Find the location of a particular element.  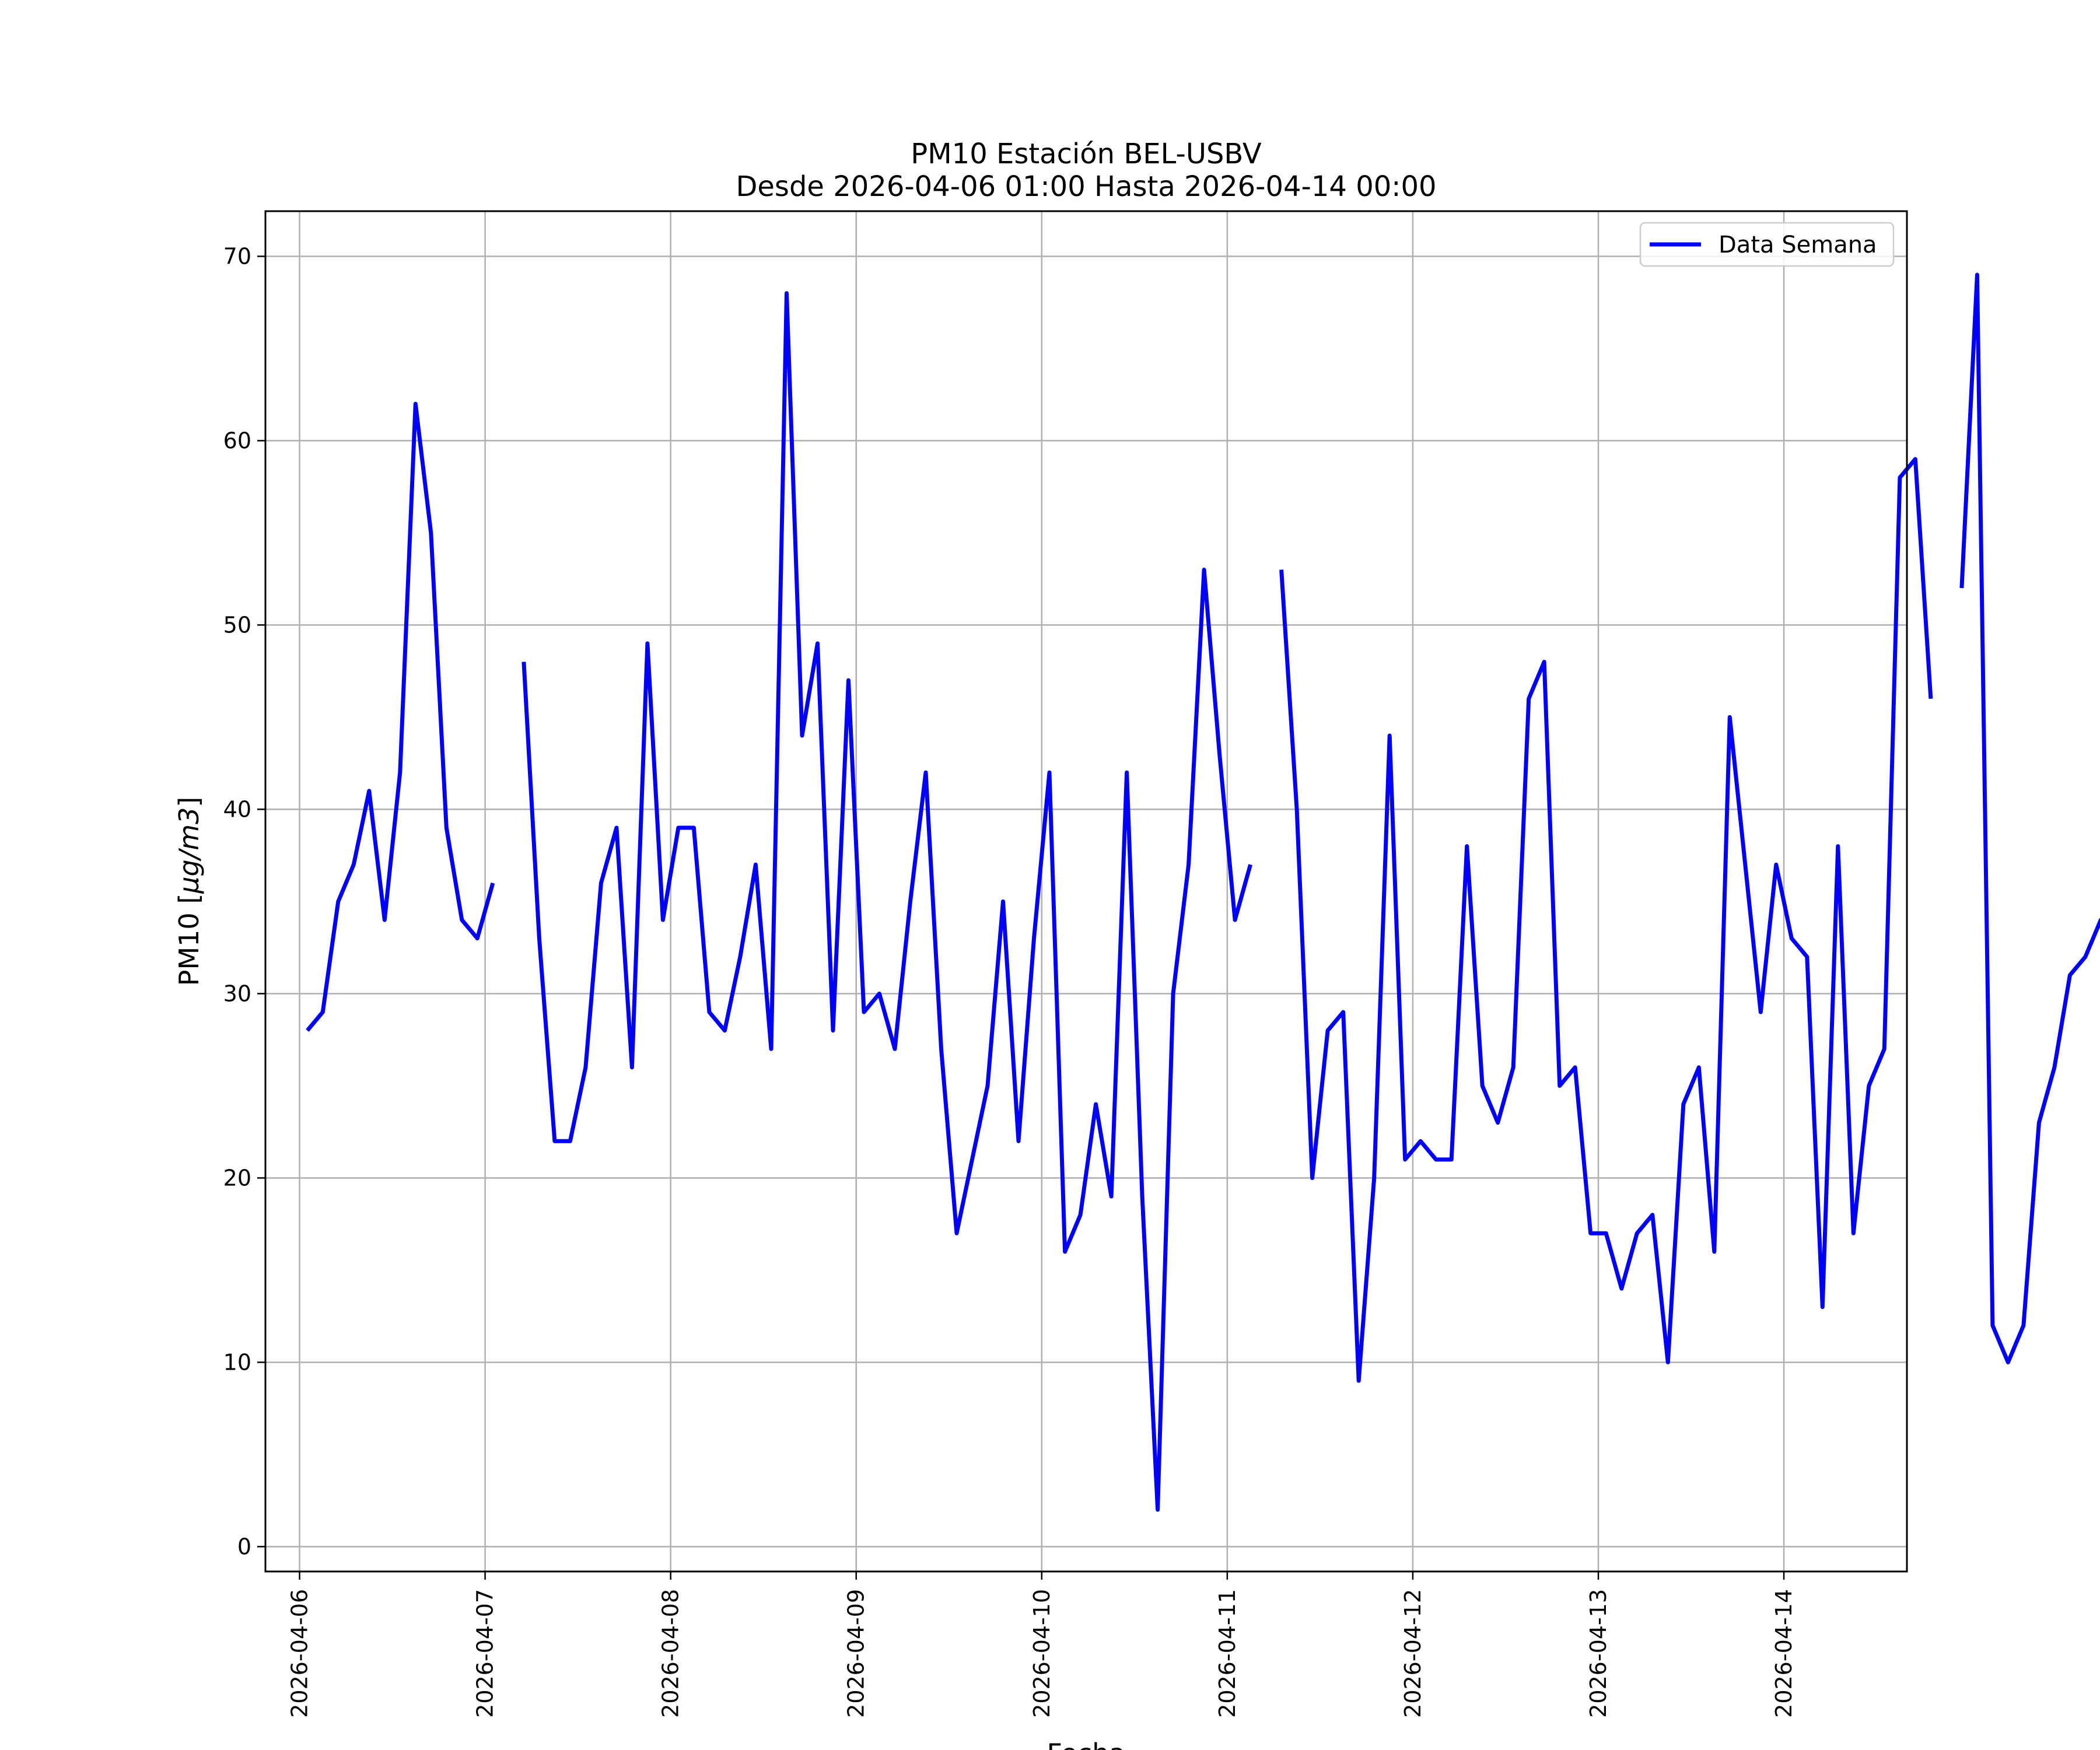

y-tick-label: 10 is located at coordinates (237, 1362).